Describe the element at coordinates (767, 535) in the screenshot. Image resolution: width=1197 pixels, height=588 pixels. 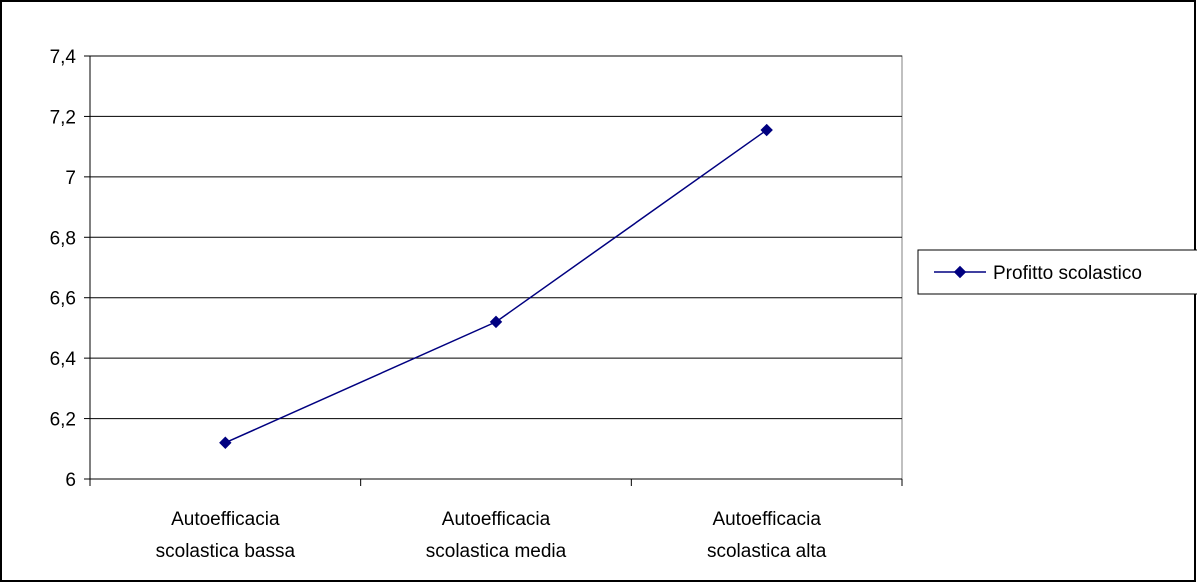
I see `x-tick-label: Autoefficacia scolastica alta` at that location.